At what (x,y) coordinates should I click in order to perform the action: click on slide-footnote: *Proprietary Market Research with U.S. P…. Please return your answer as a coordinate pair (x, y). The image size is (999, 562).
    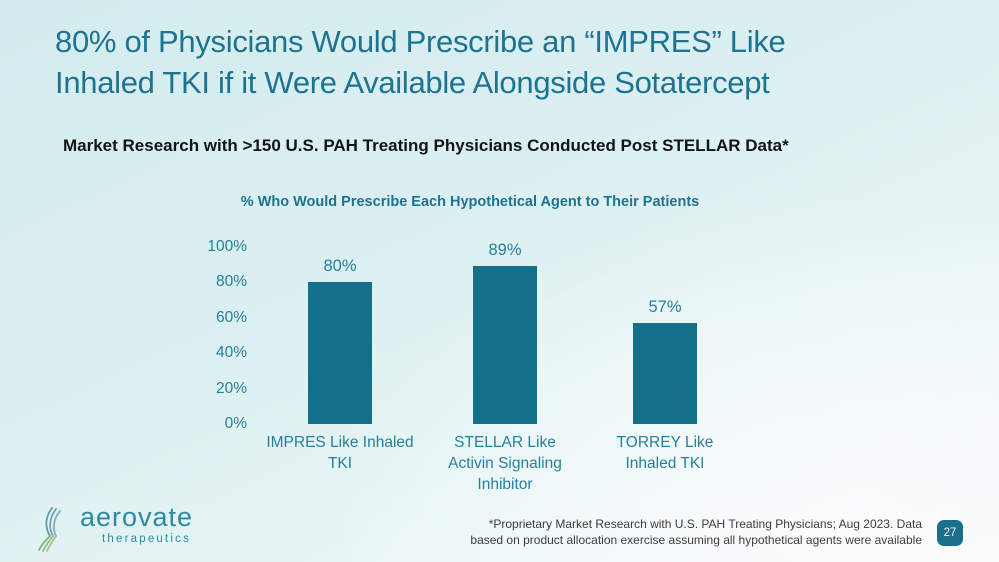
    Looking at the image, I should click on (696, 532).